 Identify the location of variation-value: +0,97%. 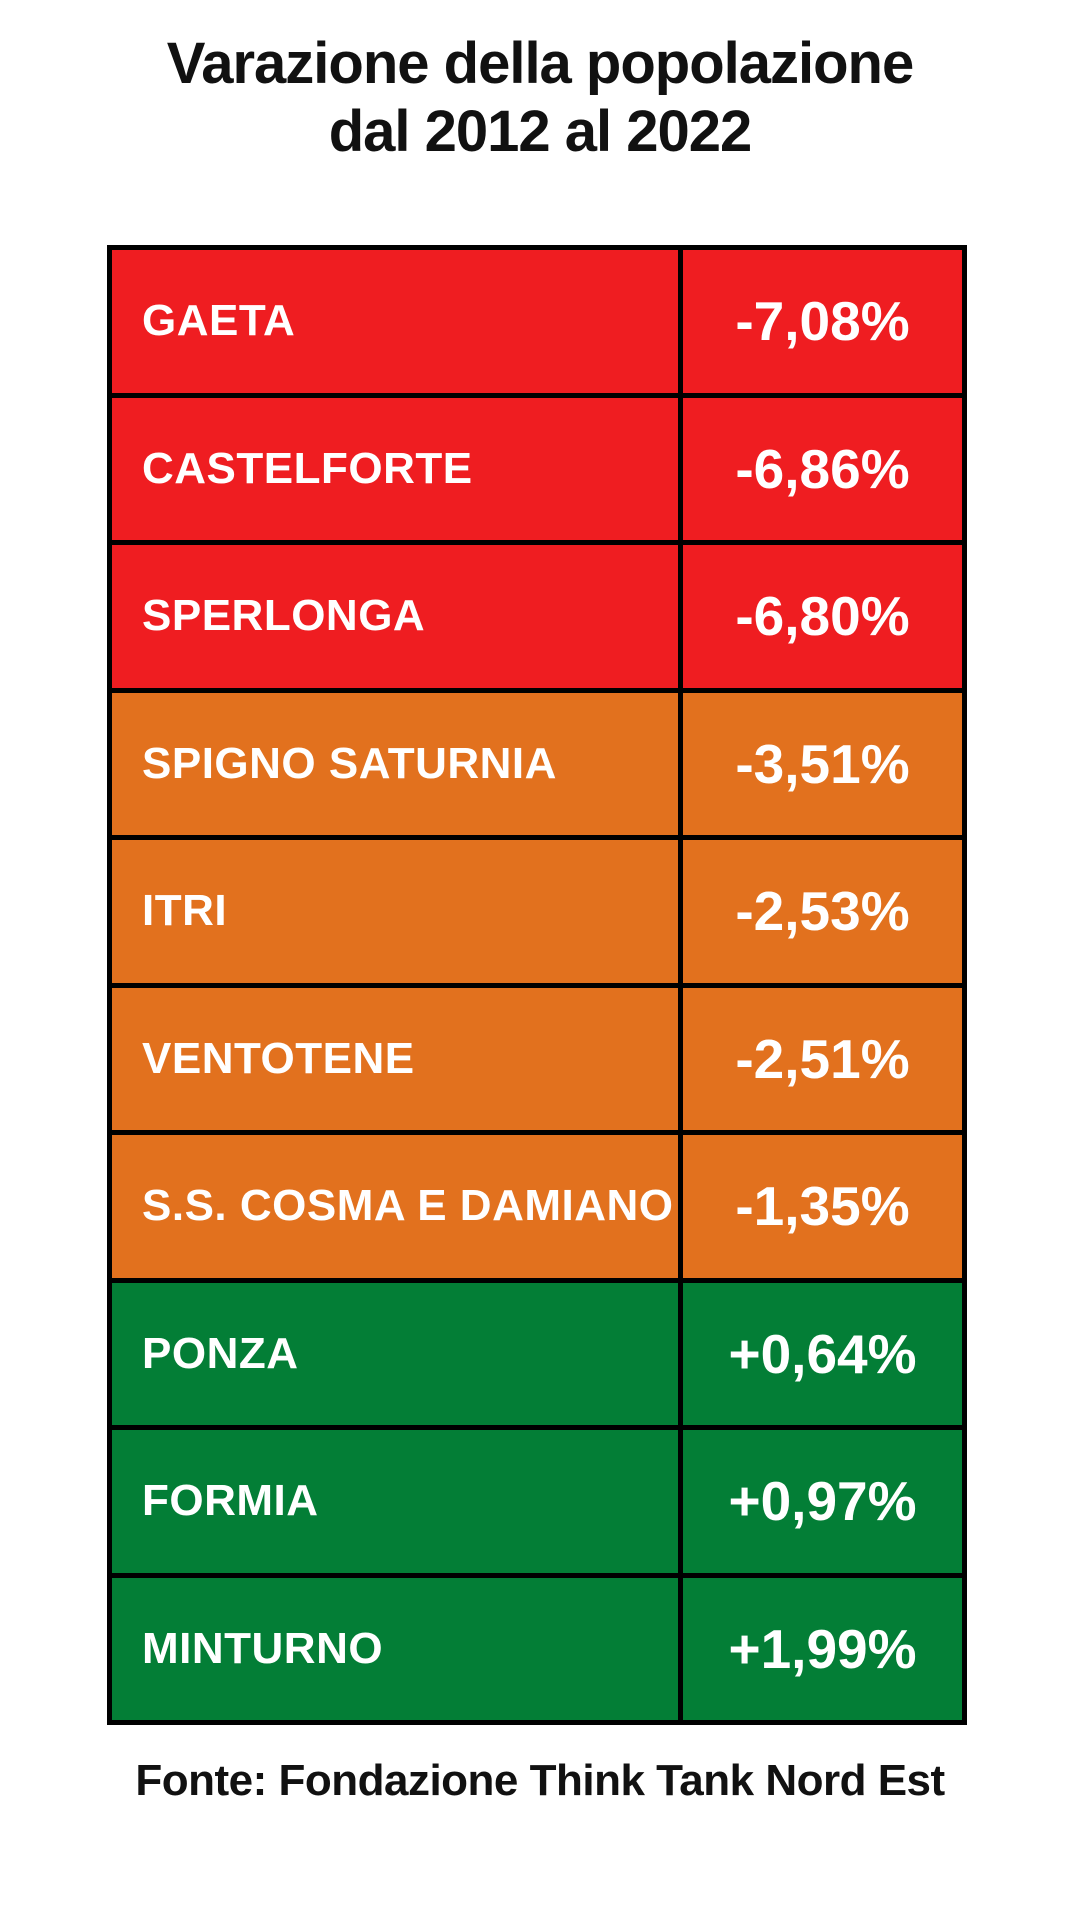
(822, 1501).